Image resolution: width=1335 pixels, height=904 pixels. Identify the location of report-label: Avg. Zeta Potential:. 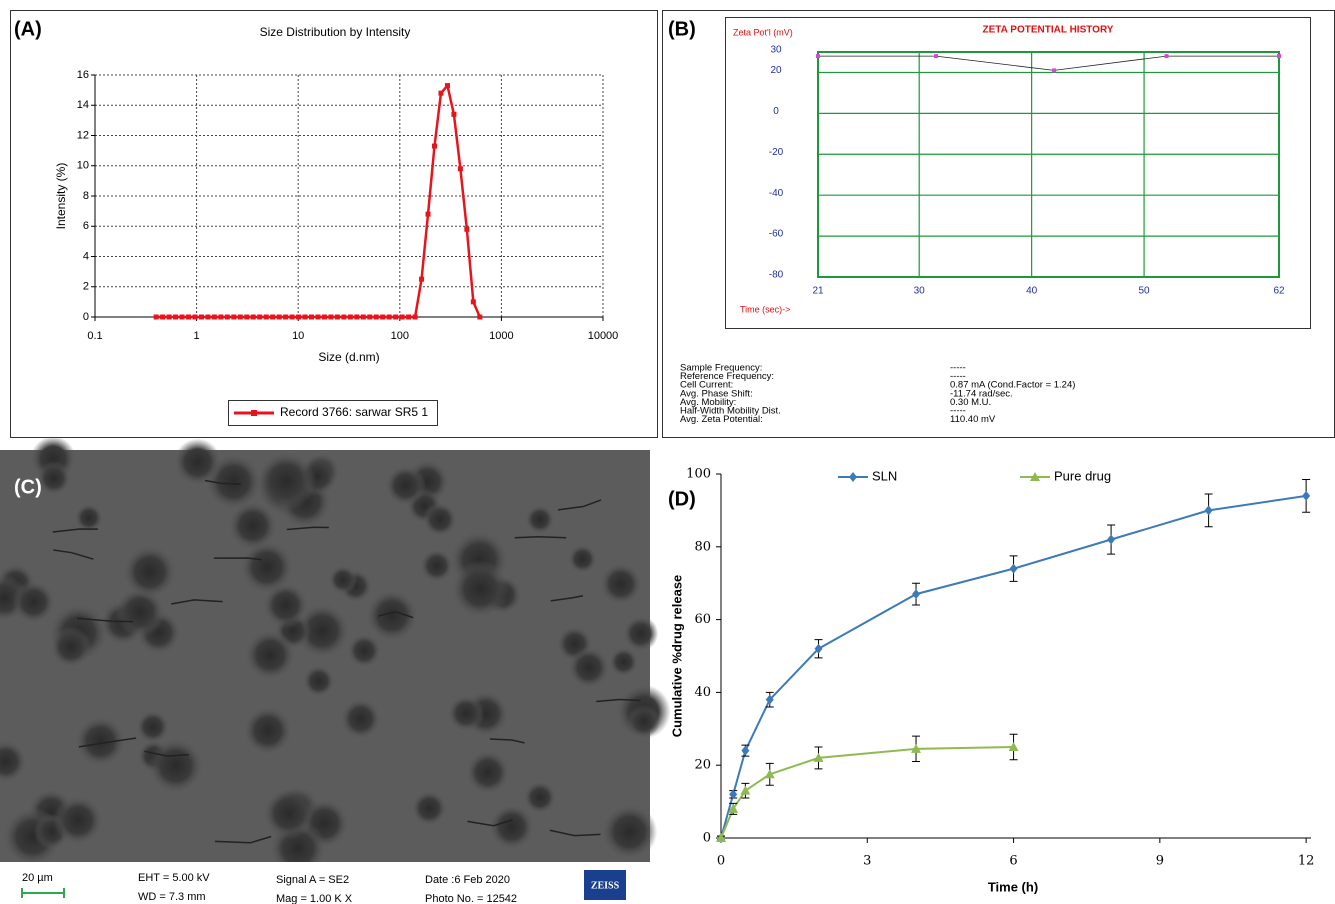
(721, 419).